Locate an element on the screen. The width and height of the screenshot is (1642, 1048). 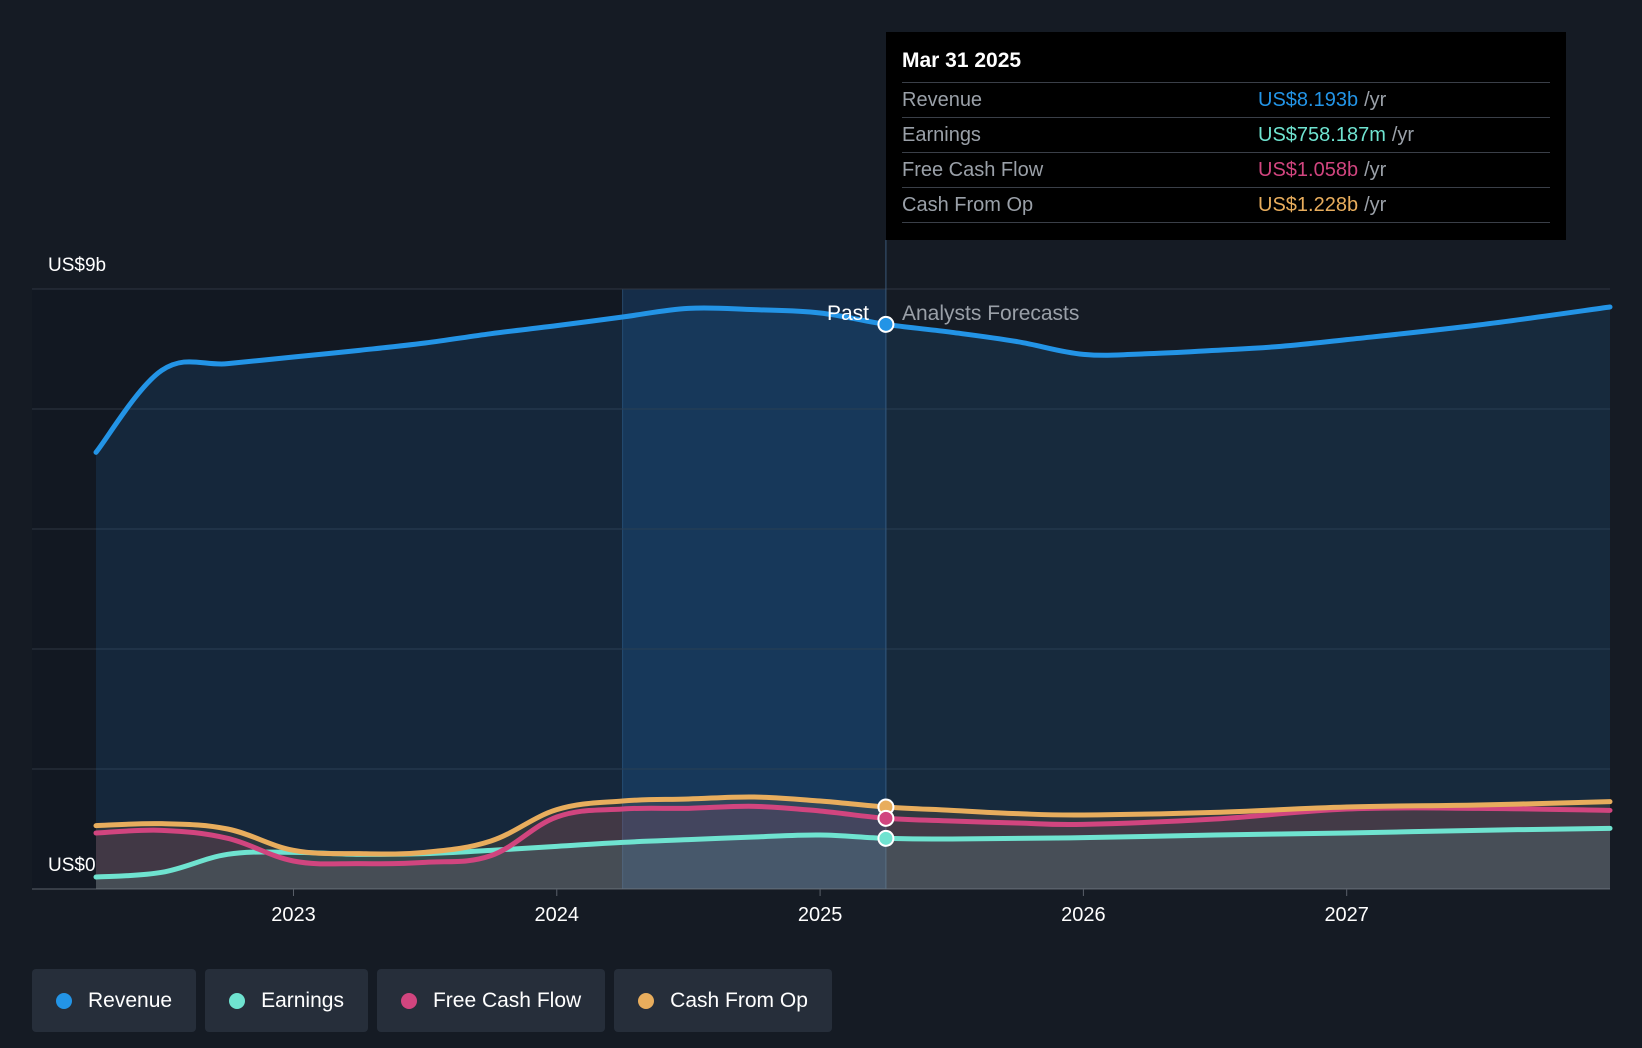
x-tick-label: 2024 is located at coordinates (557, 915).